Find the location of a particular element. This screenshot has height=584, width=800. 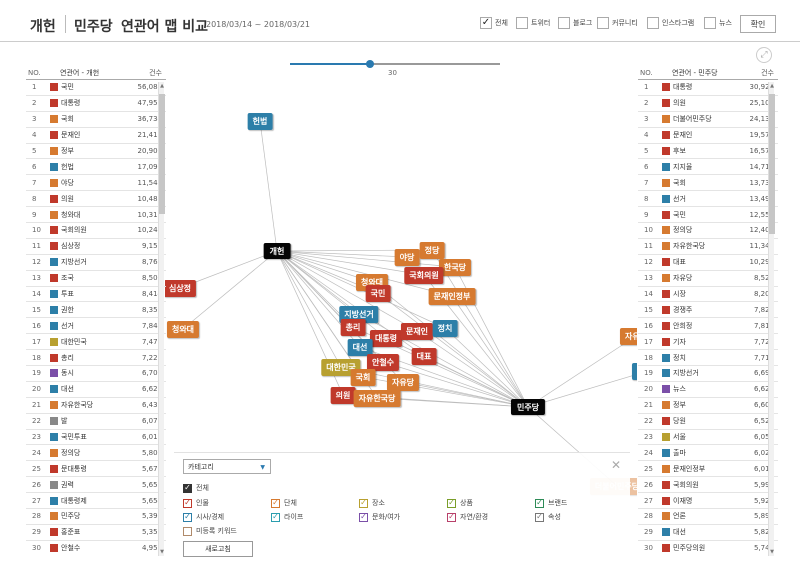

table-row: 19 지방선거 6,693 is located at coordinates (708, 374).